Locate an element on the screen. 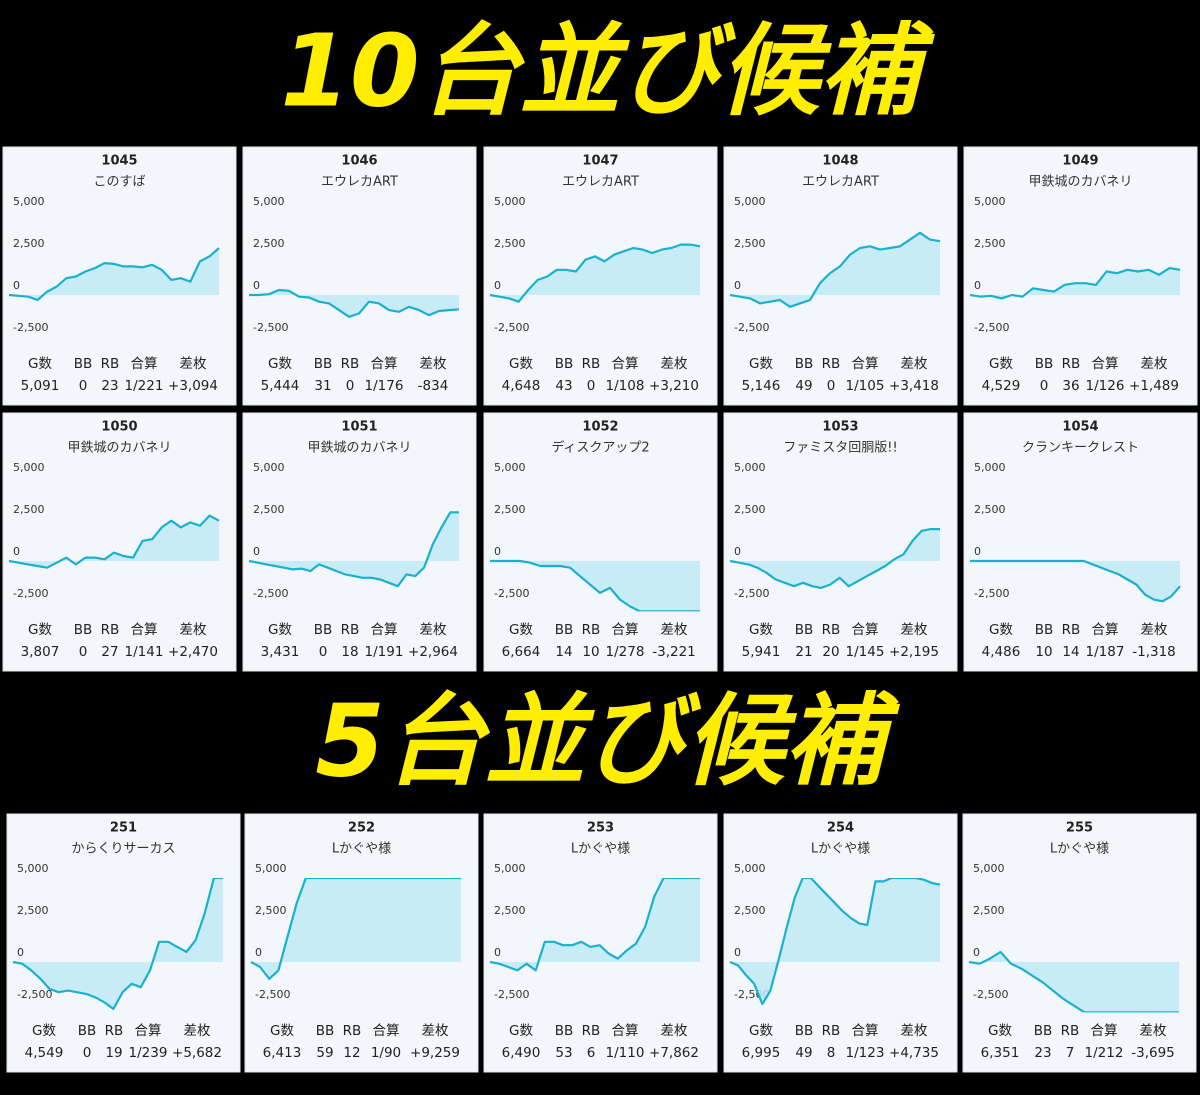 The width and height of the screenshot is (1200, 1095). card-title: 1045 is located at coordinates (119, 161).